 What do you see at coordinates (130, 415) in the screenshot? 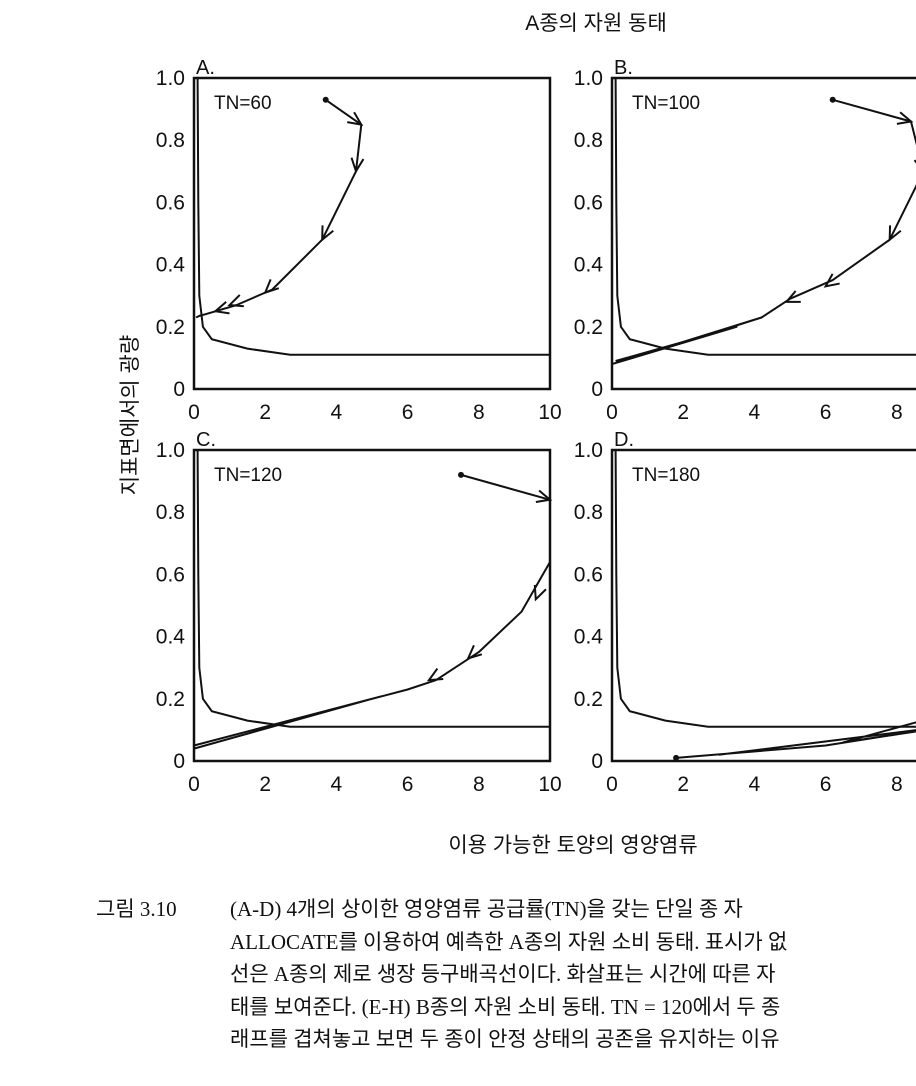
I see `y-axis-title: 지표면에서의 광량` at bounding box center [130, 415].